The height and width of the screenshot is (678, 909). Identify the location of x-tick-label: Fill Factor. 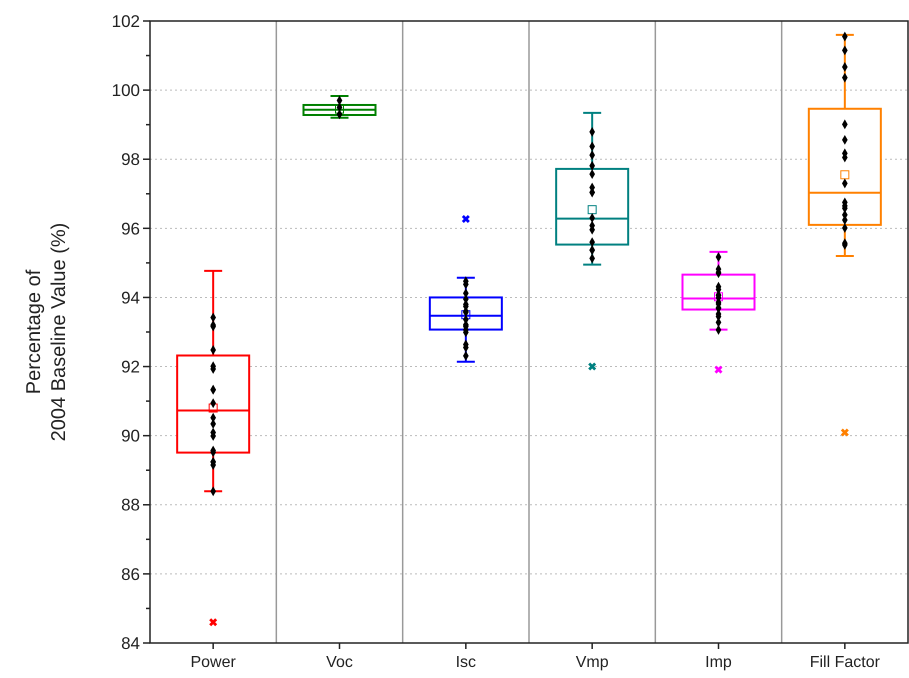
(845, 662).